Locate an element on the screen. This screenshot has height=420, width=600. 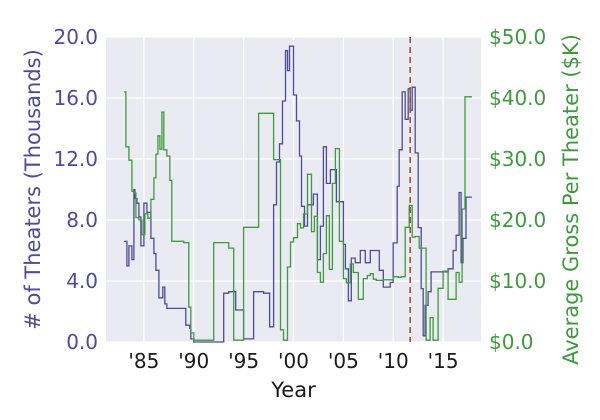
x-axis-ticks: '85 '90 '95 '00 '05 '10 '15 is located at coordinates (293, 361).